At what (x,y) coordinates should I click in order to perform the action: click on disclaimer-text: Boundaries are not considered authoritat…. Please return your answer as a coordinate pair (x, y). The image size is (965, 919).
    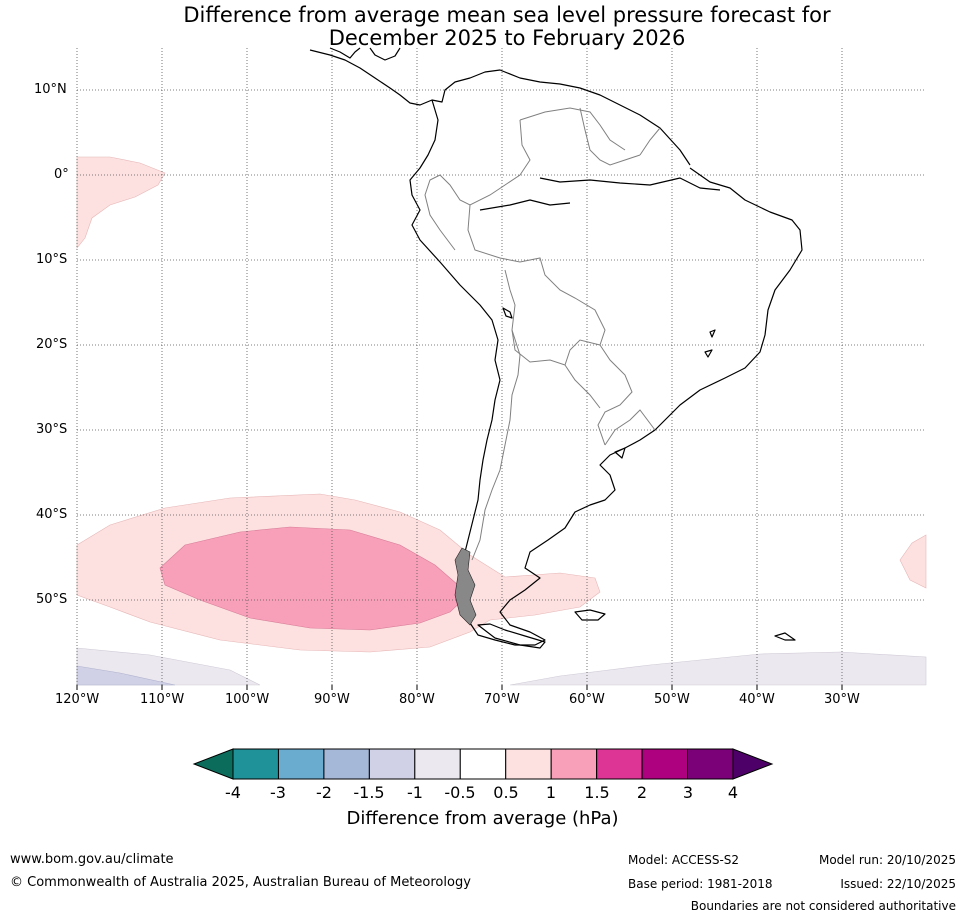
    Looking at the image, I should click on (823, 906).